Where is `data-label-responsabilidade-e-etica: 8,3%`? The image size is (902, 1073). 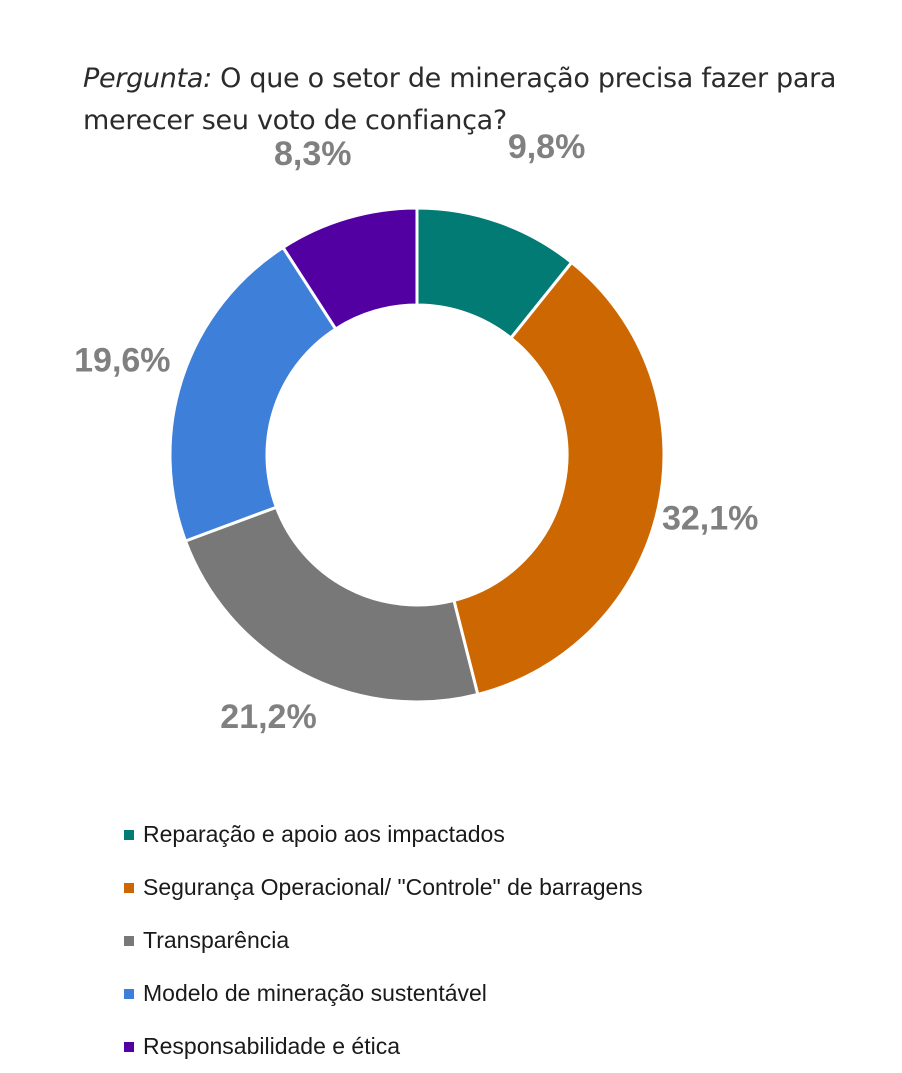 data-label-responsabilidade-e-etica: 8,3% is located at coordinates (313, 154).